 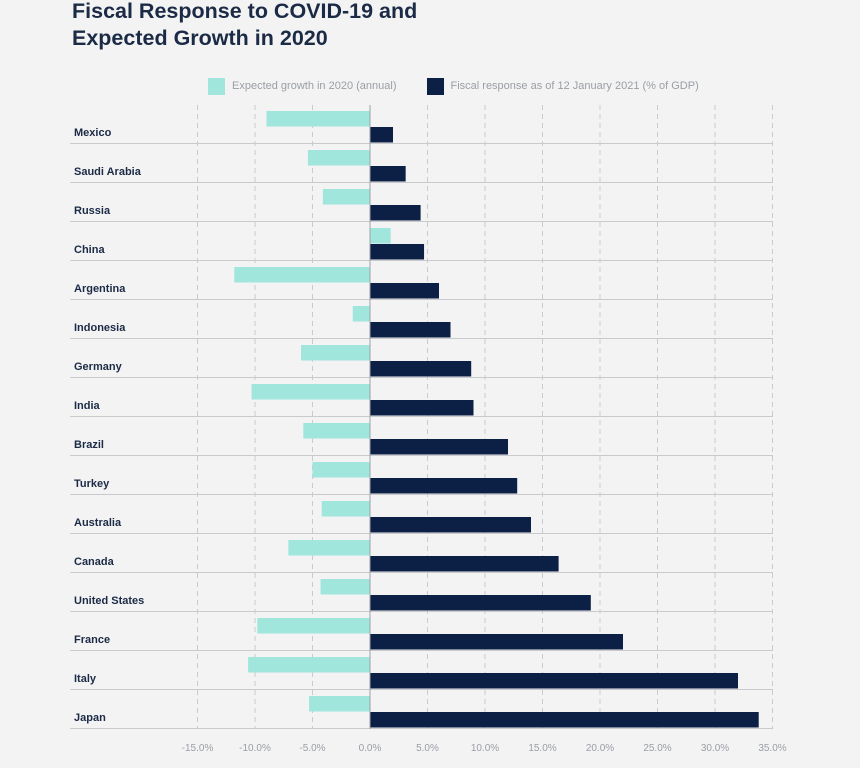 What do you see at coordinates (94, 562) in the screenshot?
I see `category-label: Canada` at bounding box center [94, 562].